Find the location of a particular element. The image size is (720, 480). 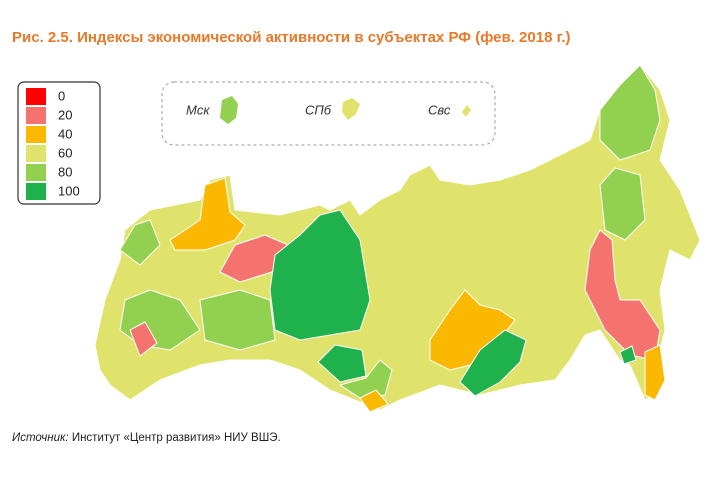

inset-label: Мск is located at coordinates (198, 109).